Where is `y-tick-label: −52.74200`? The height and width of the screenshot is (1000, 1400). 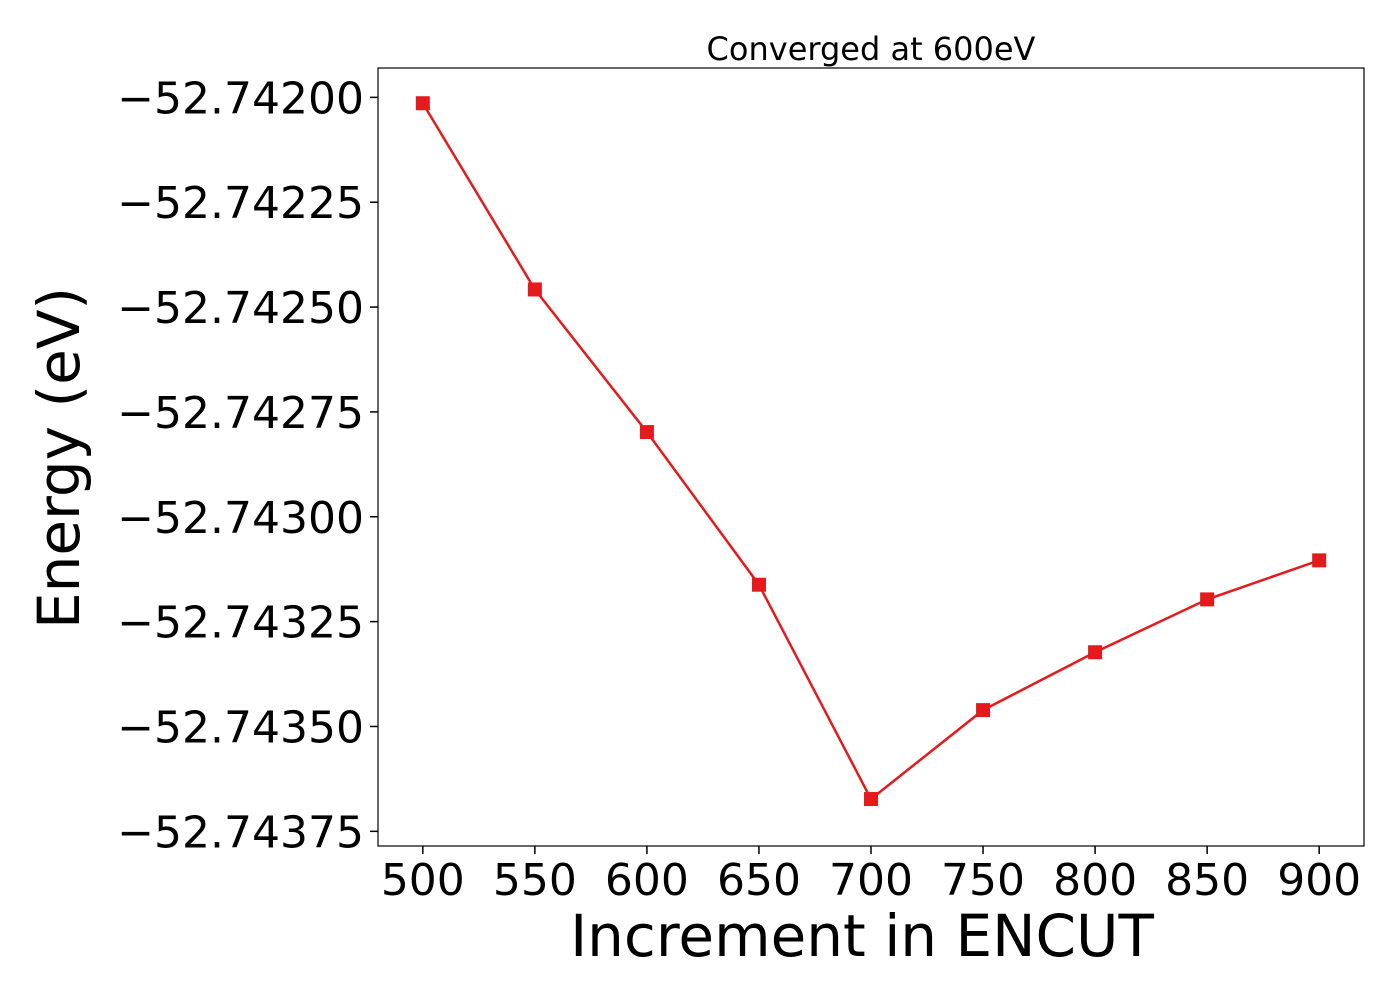
y-tick-label: −52.74200 is located at coordinates (240, 98).